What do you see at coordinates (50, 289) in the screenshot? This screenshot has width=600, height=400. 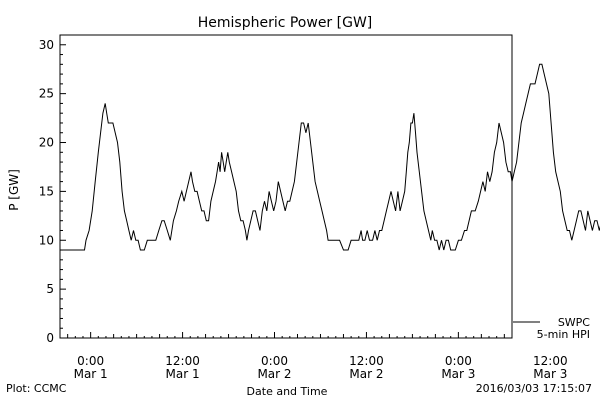 I see `y-tick-label: 5` at bounding box center [50, 289].